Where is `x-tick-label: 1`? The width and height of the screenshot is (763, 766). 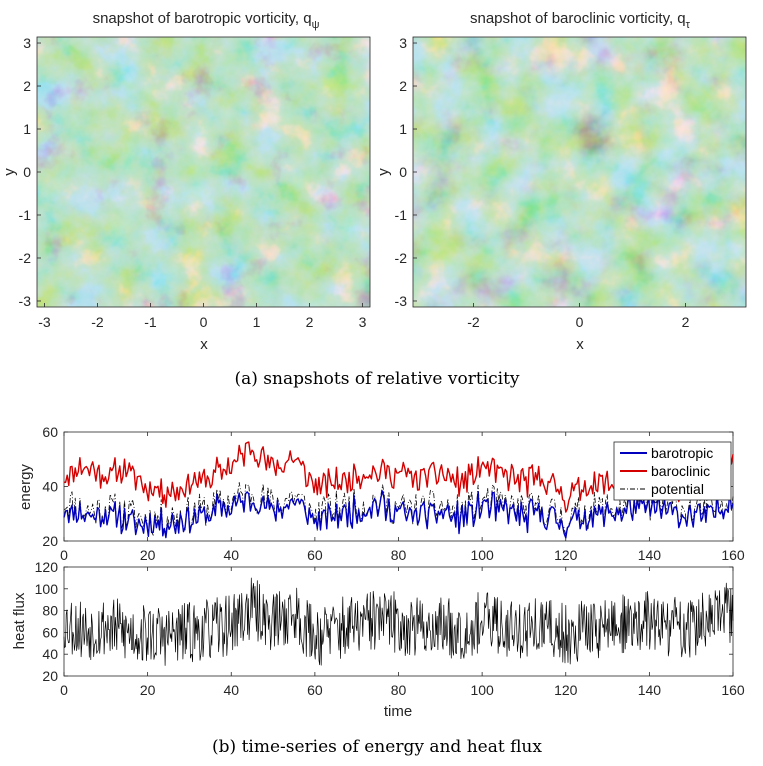
x-tick-label: 1 is located at coordinates (257, 322).